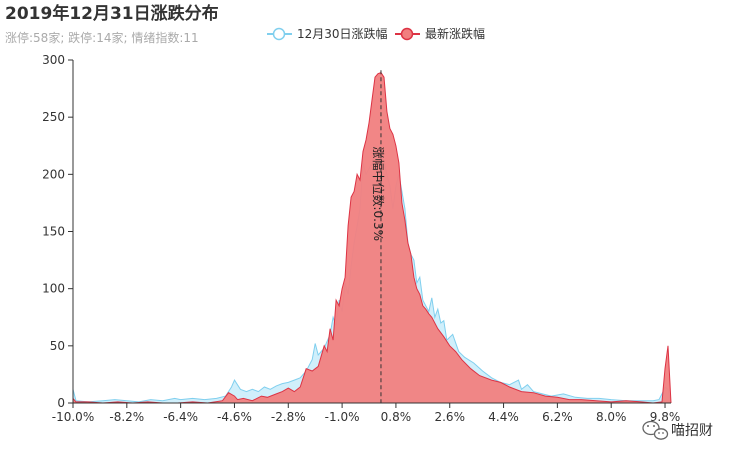 The width and height of the screenshot is (750, 463). What do you see at coordinates (57, 346) in the screenshot?
I see `y-tick-label: 50` at bounding box center [57, 346].